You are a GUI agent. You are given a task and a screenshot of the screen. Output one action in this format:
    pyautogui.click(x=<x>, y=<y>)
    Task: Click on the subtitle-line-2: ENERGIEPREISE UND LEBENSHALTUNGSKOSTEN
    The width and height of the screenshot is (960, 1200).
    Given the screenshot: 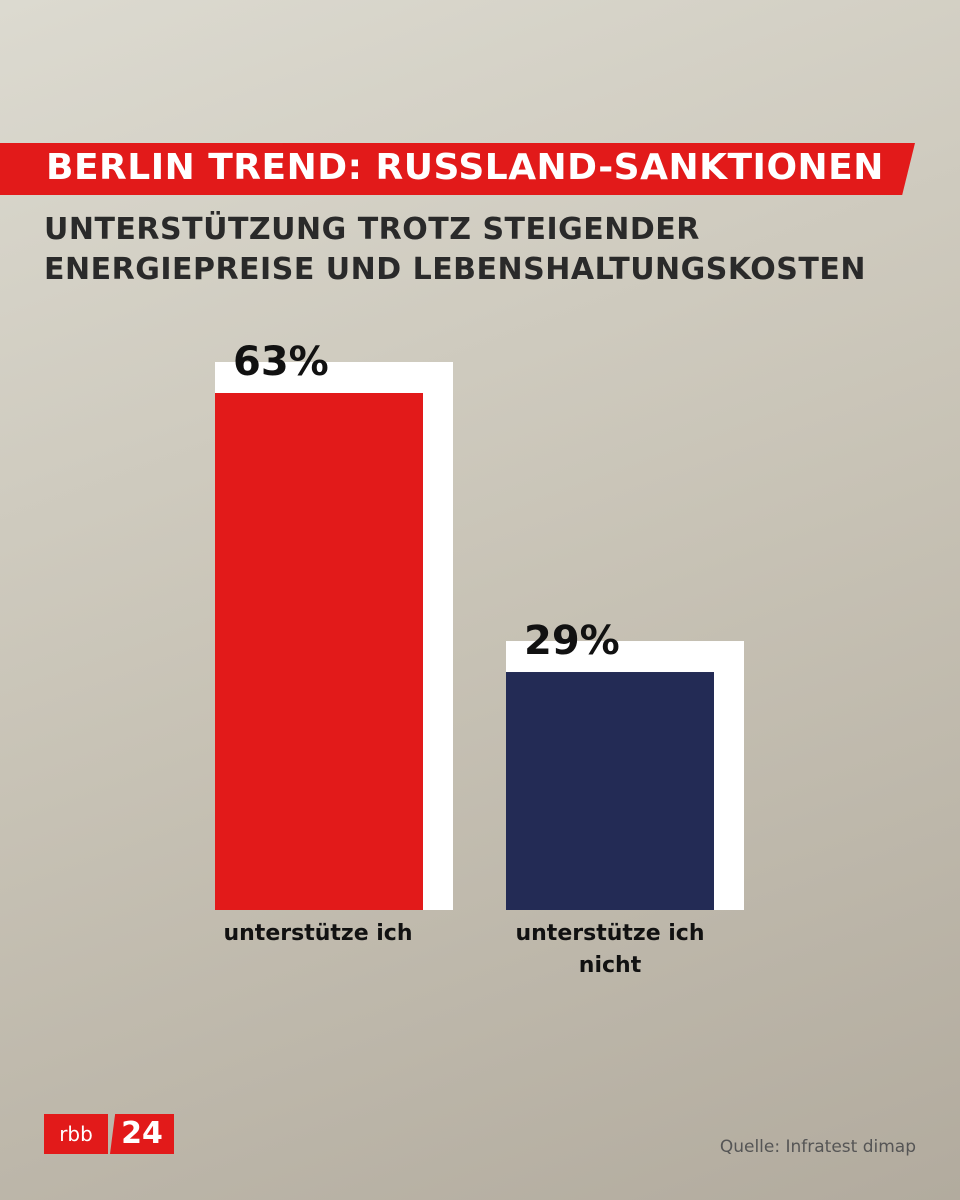 What is the action you would take?
    pyautogui.click(x=455, y=269)
    